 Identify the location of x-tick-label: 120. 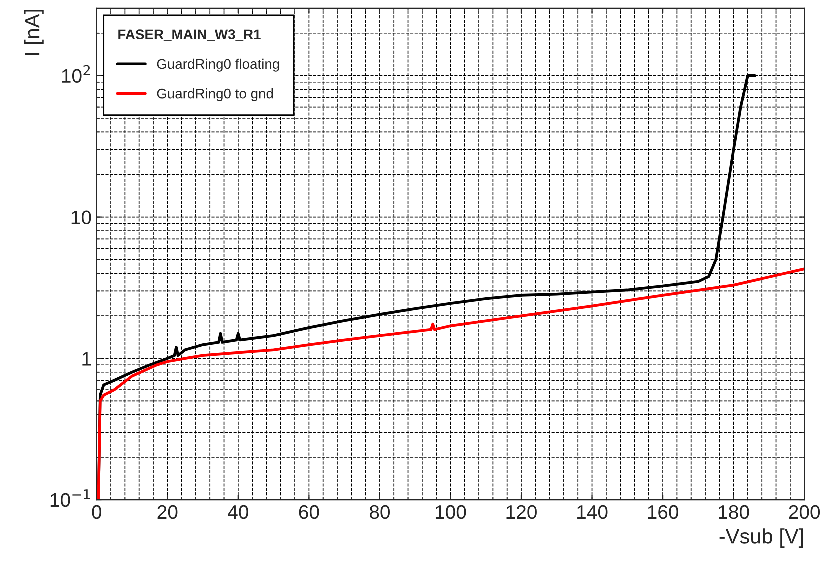
(521, 512).